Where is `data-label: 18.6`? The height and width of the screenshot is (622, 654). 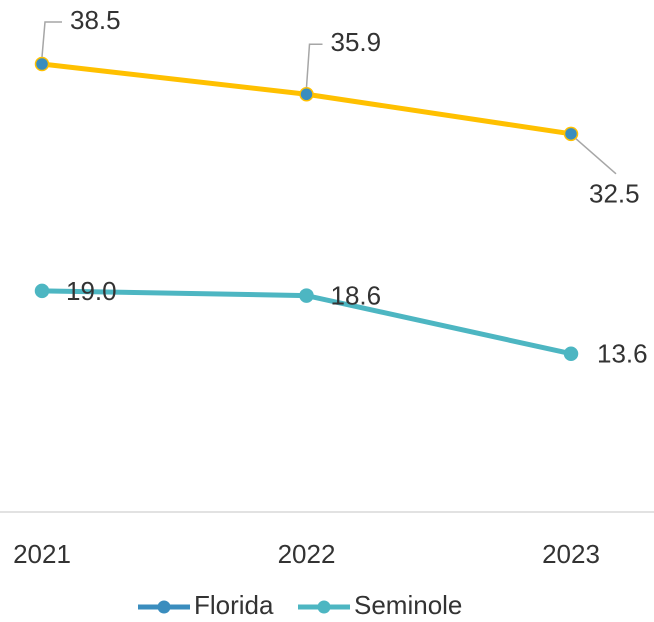
data-label: 18.6 is located at coordinates (356, 295).